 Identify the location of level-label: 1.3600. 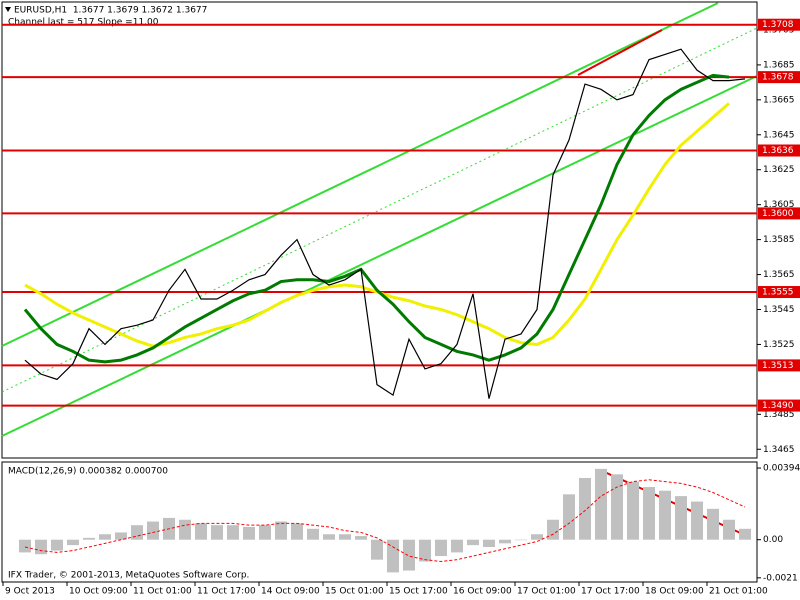
(778, 214).